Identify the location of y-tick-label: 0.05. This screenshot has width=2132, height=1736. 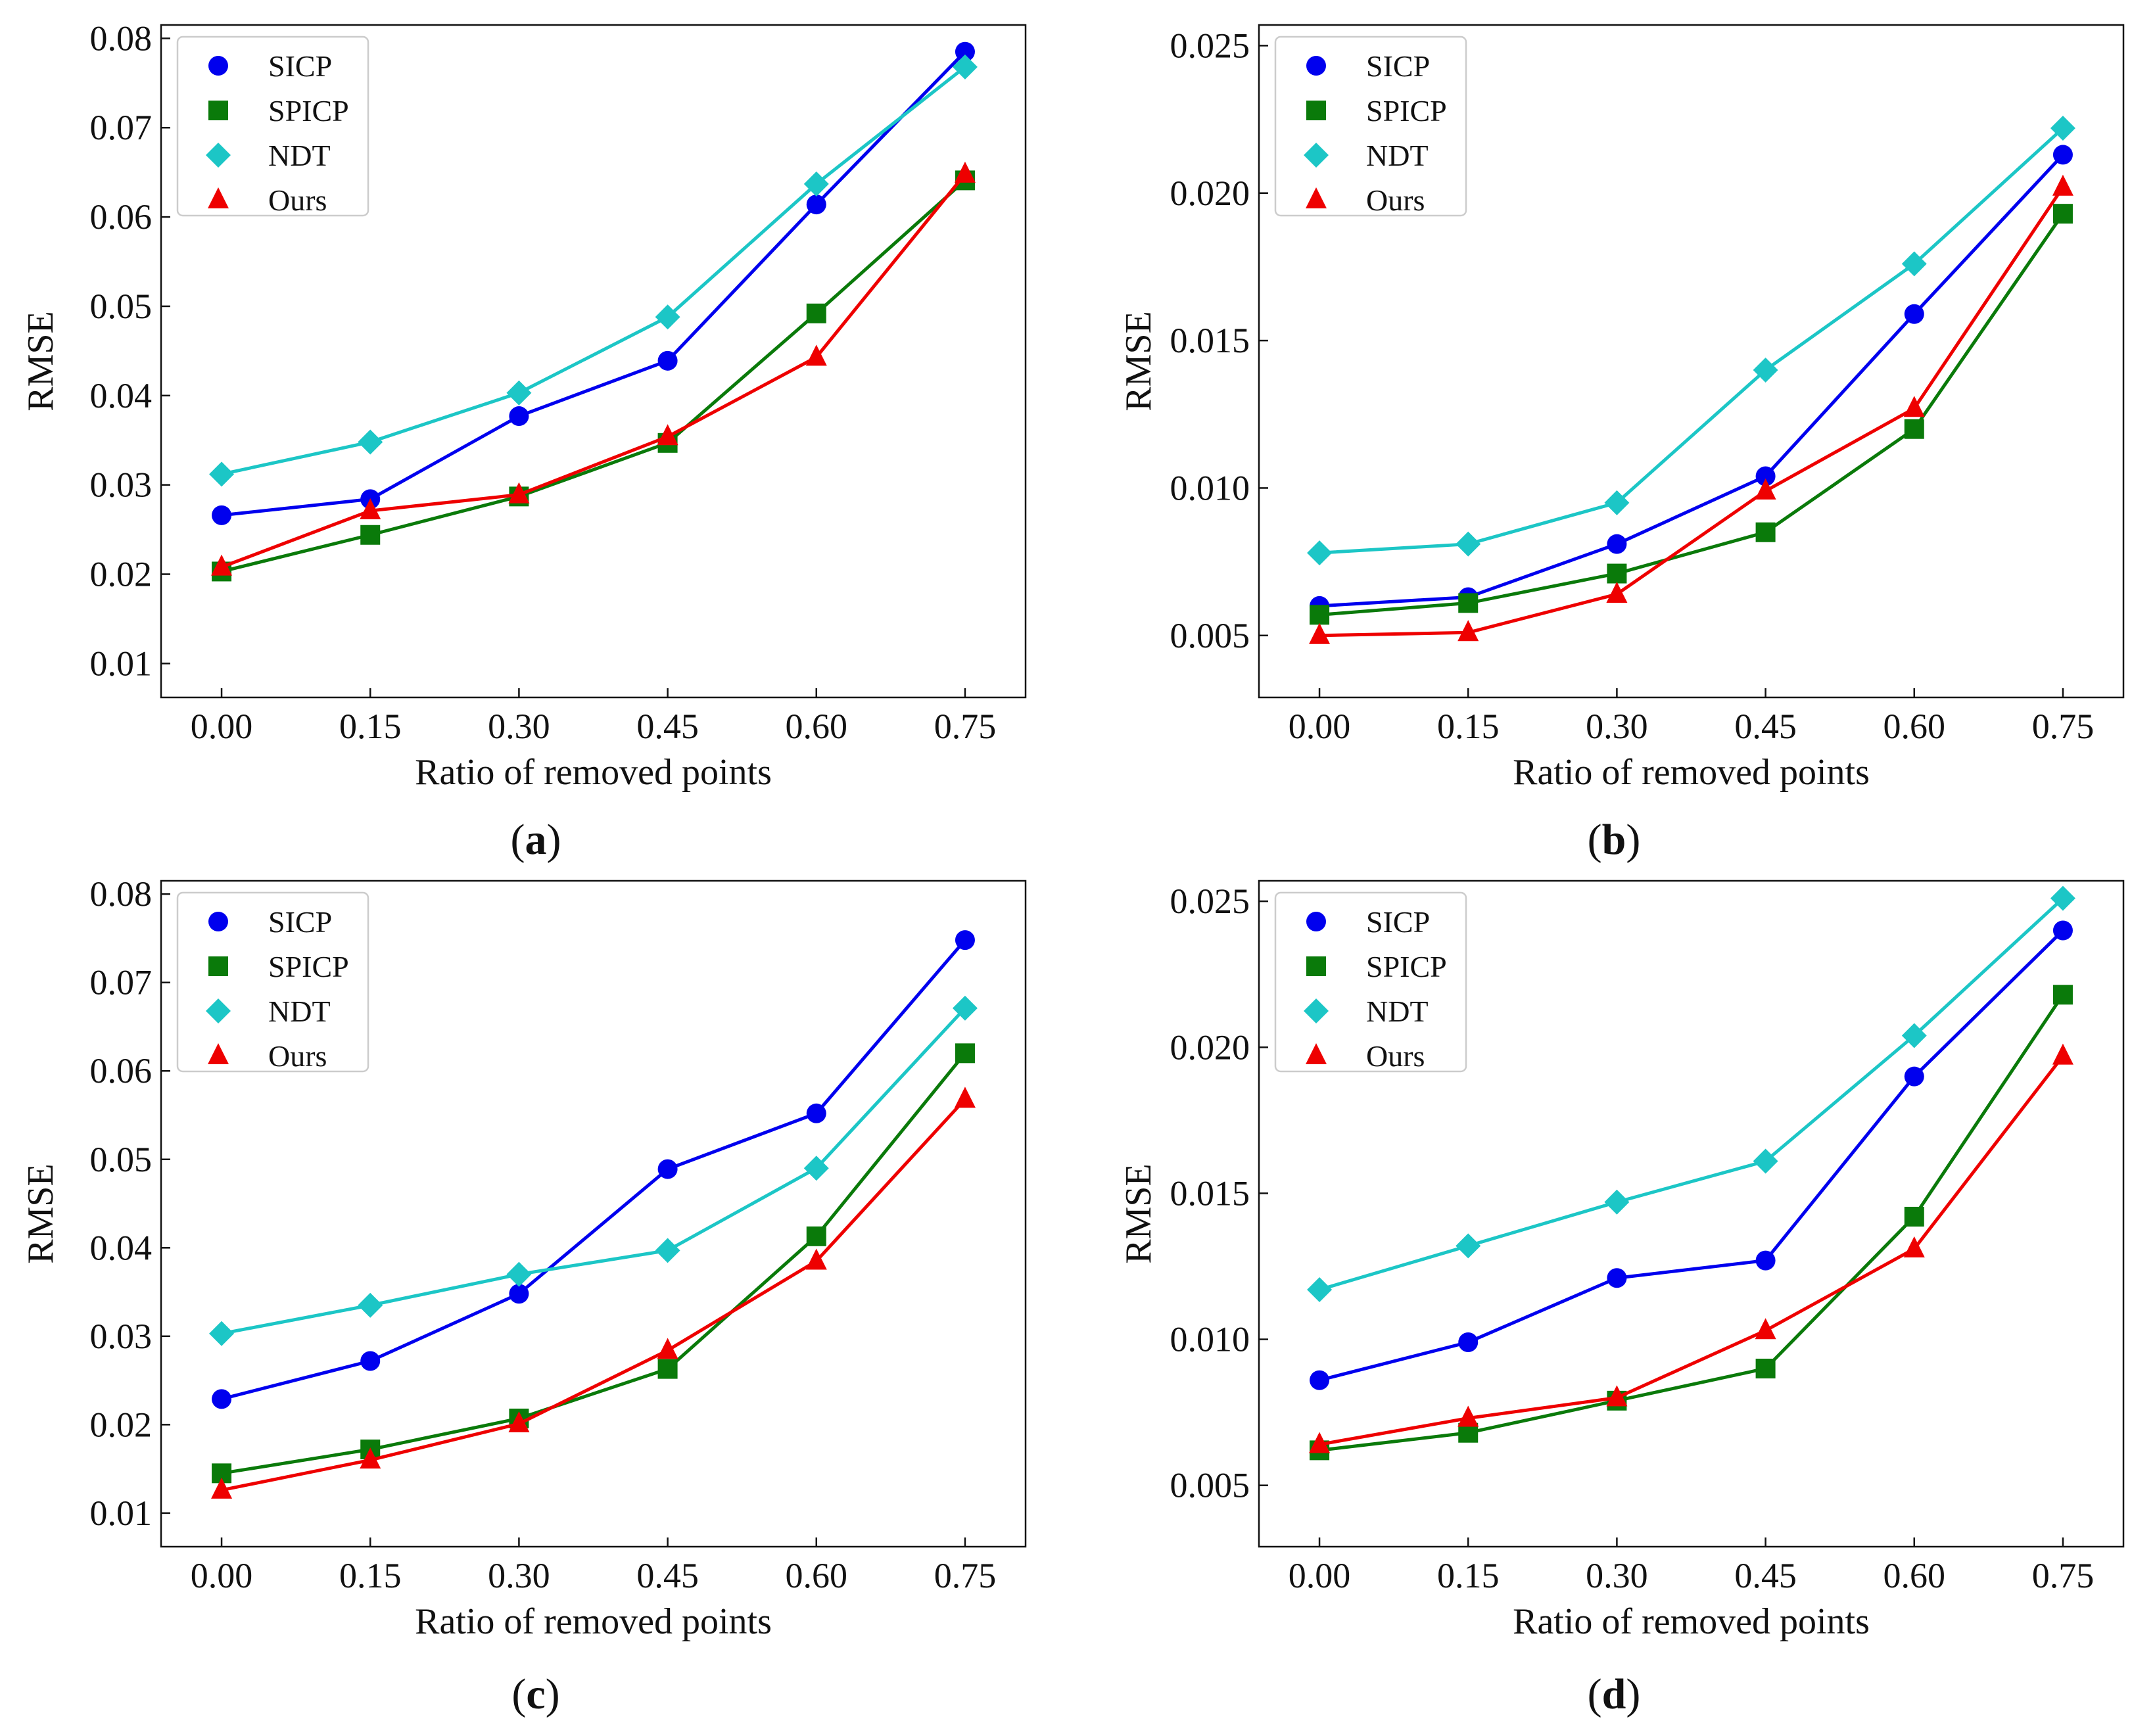
(121, 307).